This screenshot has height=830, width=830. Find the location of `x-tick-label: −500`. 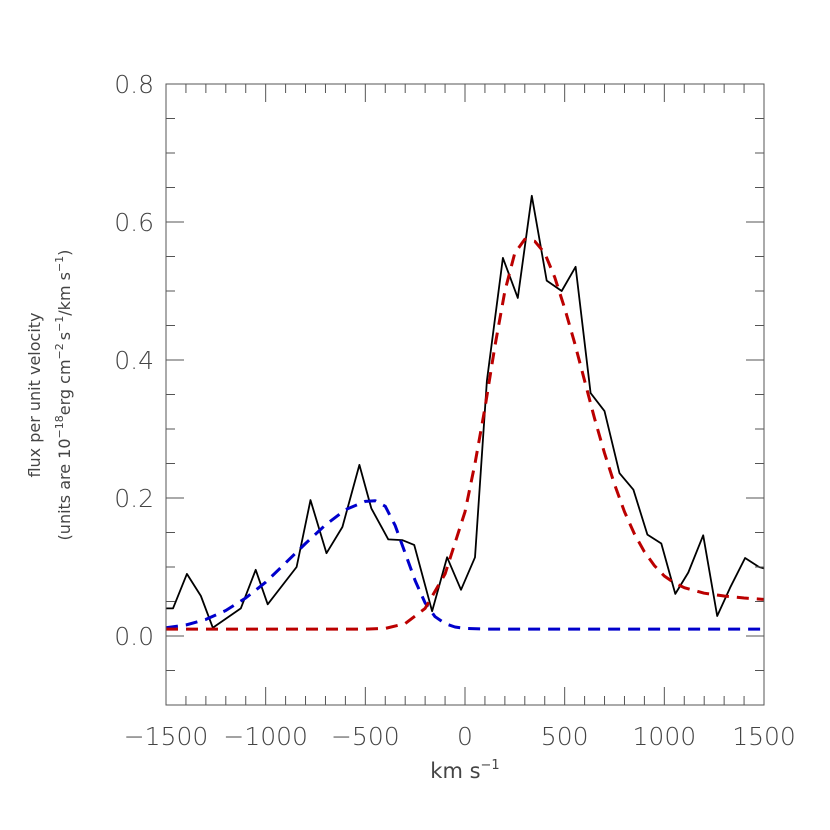

x-tick-label: −500 is located at coordinates (365, 736).